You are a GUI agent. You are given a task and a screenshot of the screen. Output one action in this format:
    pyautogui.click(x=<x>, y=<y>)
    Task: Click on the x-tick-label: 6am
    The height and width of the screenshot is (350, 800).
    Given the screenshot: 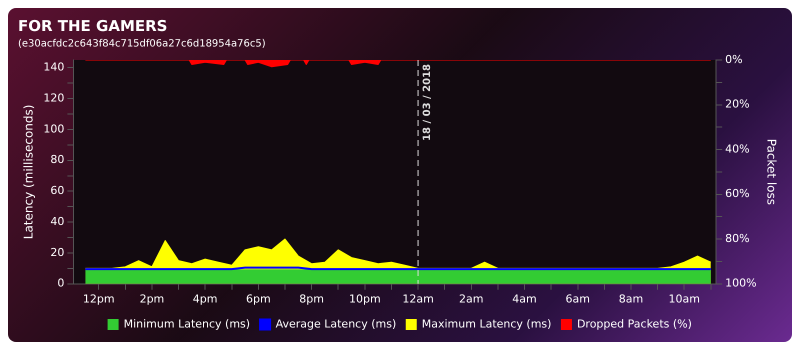 What is the action you would take?
    pyautogui.click(x=578, y=299)
    